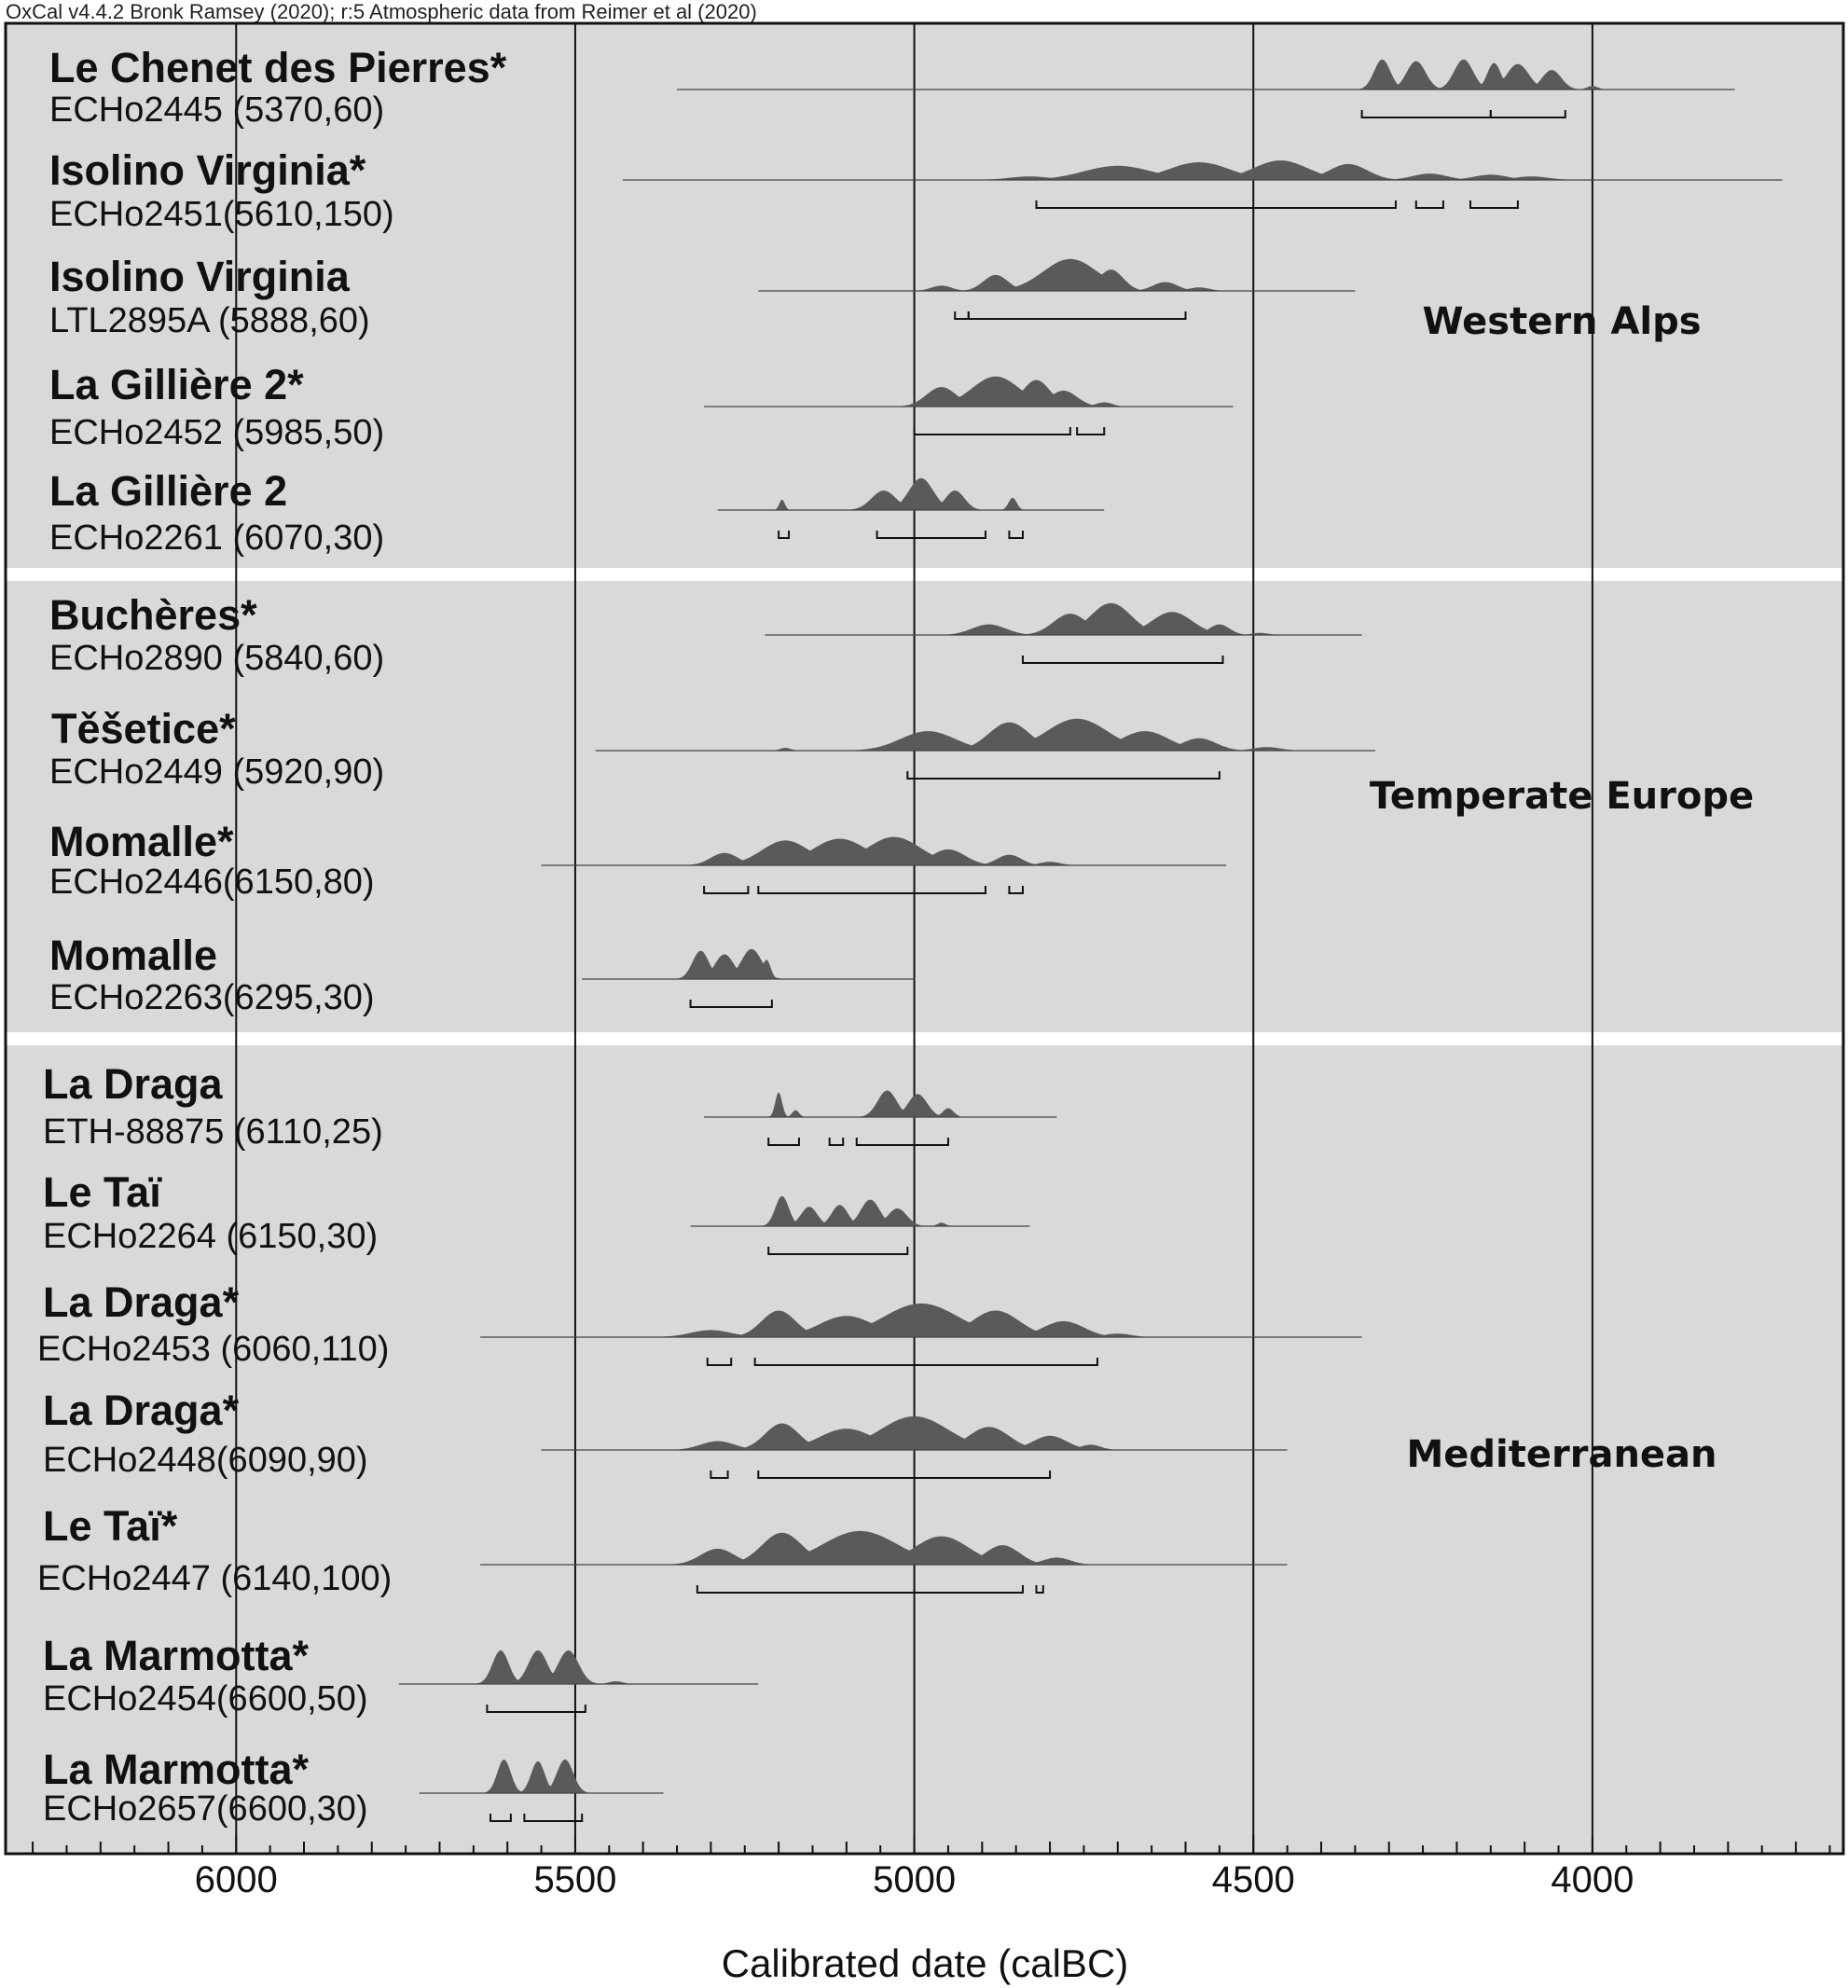  I want to click on lab-code-label: ECHo2447 (6140,100), so click(214, 1578).